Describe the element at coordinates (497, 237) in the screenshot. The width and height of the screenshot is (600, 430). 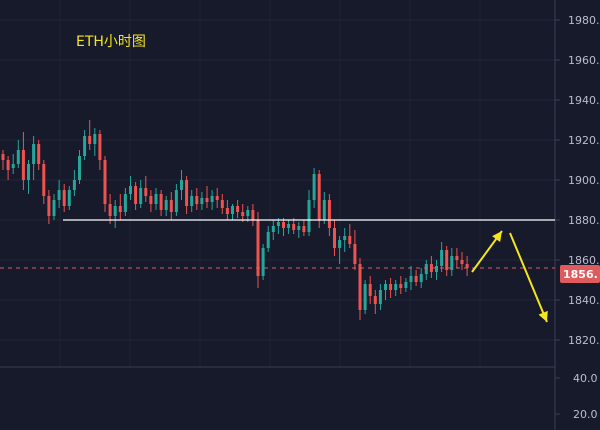
I see `up-arrow-head` at that location.